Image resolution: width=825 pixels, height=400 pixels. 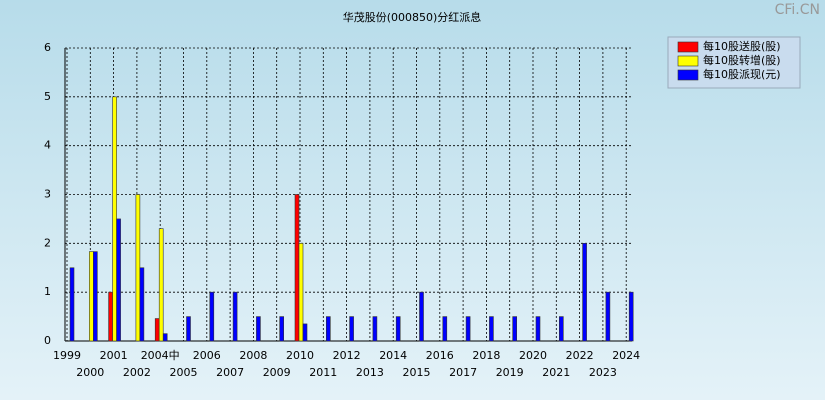 What do you see at coordinates (230, 372) in the screenshot?
I see `x-tick-label: 2007` at bounding box center [230, 372].